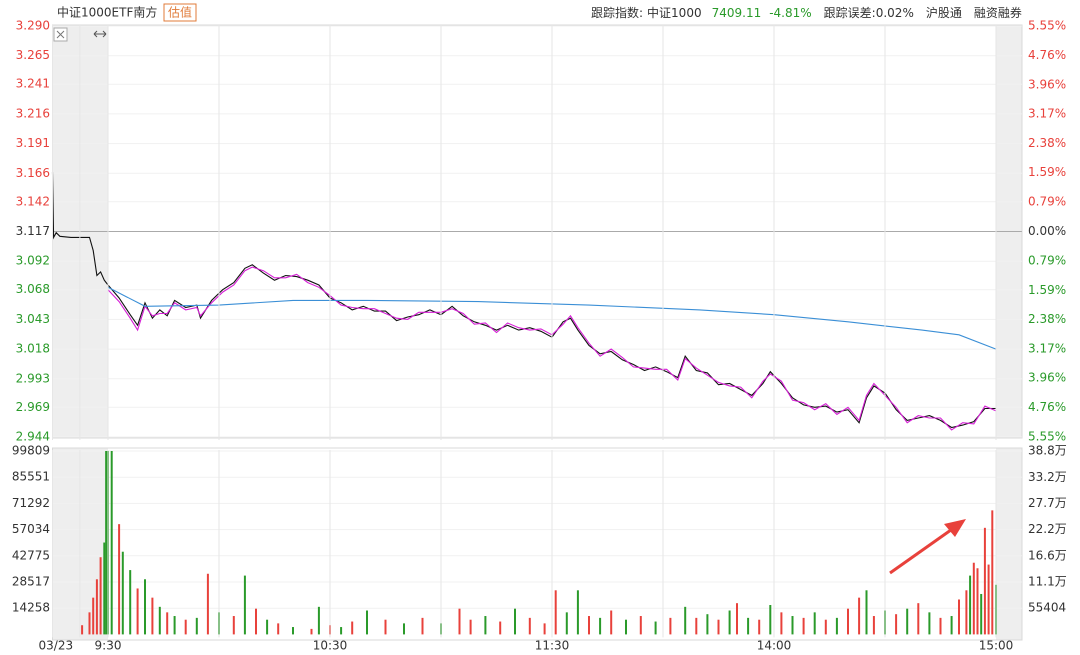 The width and height of the screenshot is (1080, 655). What do you see at coordinates (1047, 555) in the screenshot?
I see `y2-tick-label: 16.6万` at bounding box center [1047, 555].